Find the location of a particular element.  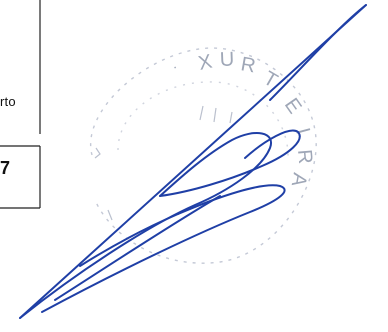

stamp-center-marks is located at coordinates (163, 163).